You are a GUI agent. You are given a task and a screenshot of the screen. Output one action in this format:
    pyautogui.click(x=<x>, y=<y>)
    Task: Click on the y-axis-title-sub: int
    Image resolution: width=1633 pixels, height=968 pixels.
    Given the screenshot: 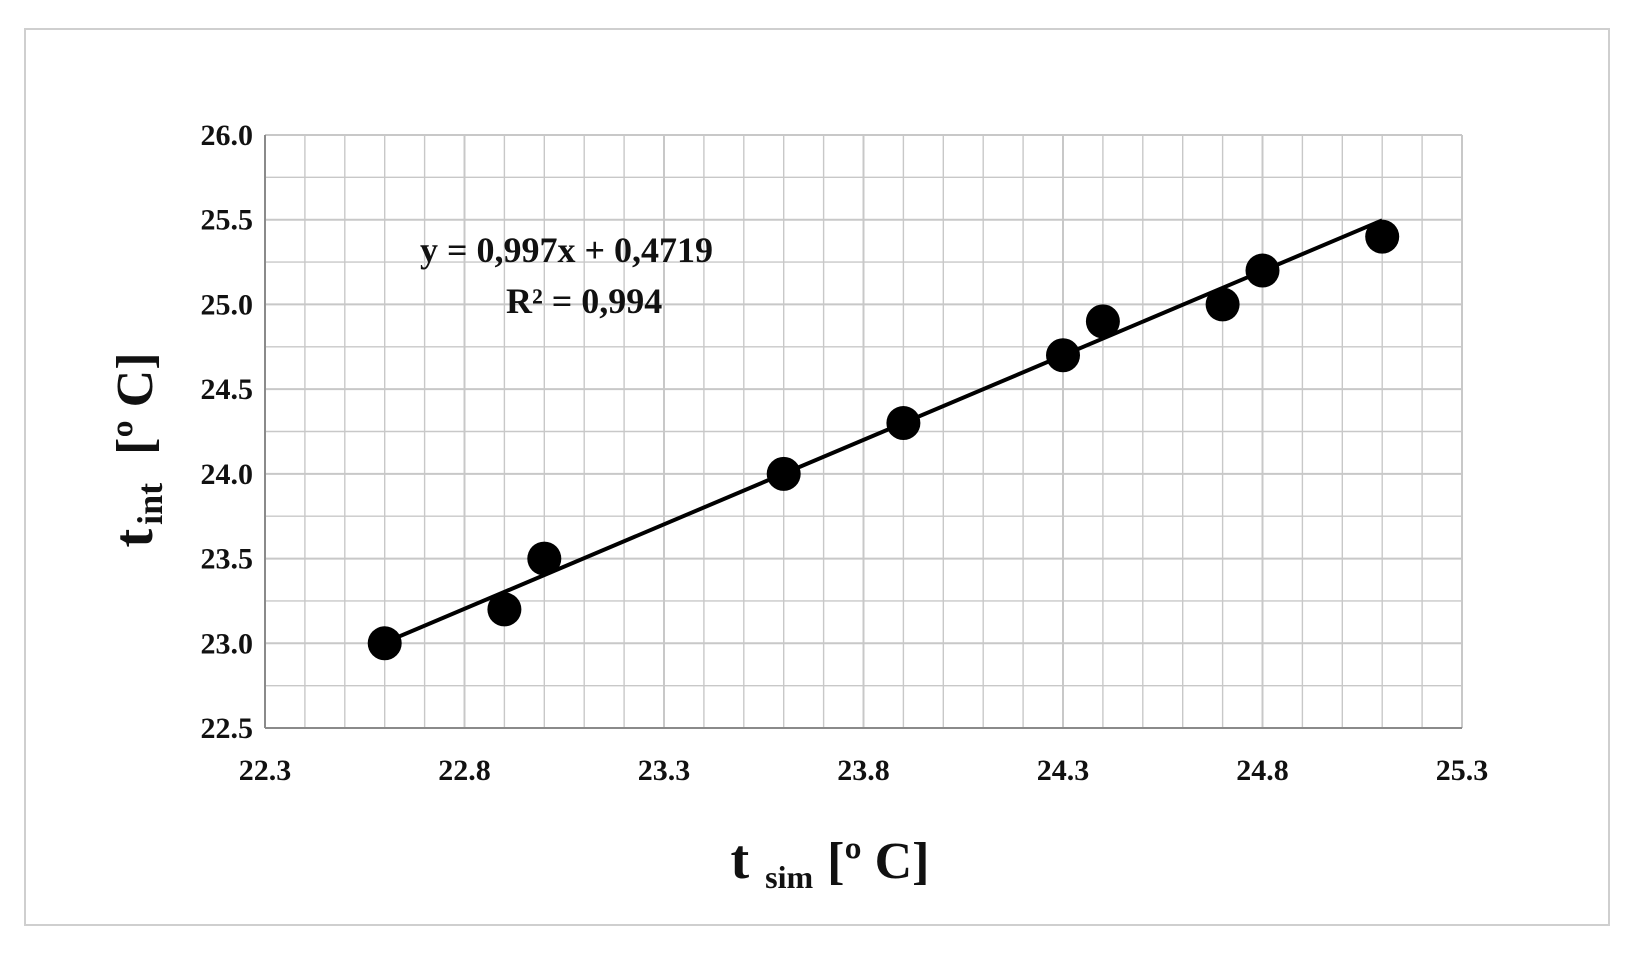 What is the action you would take?
    pyautogui.click(x=150, y=504)
    